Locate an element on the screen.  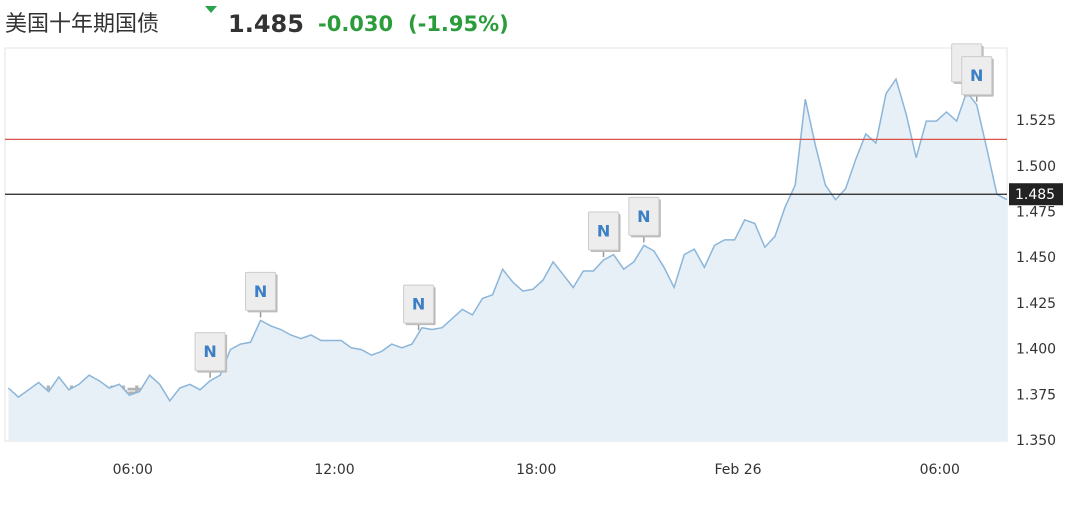
y-tick-label: 1.475 is located at coordinates (1036, 213).